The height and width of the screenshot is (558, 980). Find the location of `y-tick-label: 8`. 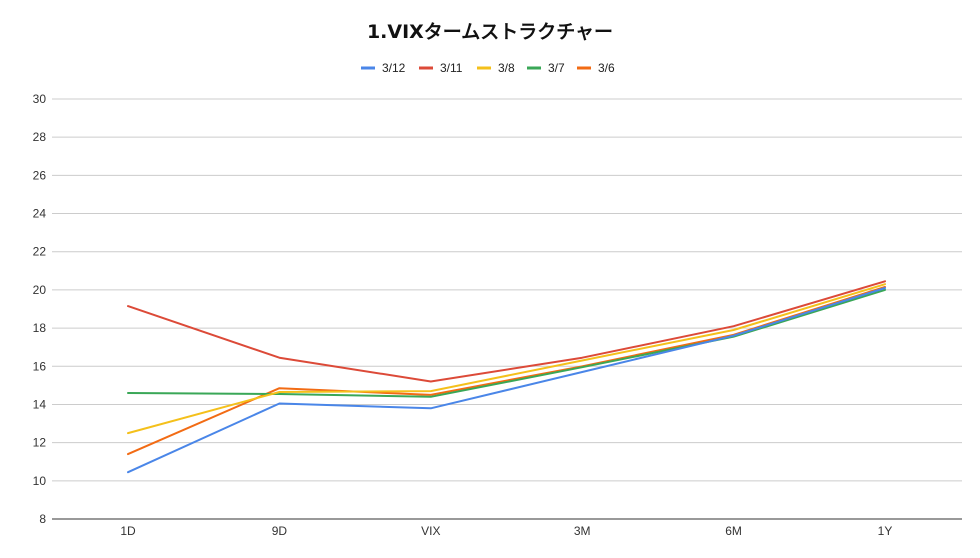

y-tick-label: 8 is located at coordinates (42, 519).